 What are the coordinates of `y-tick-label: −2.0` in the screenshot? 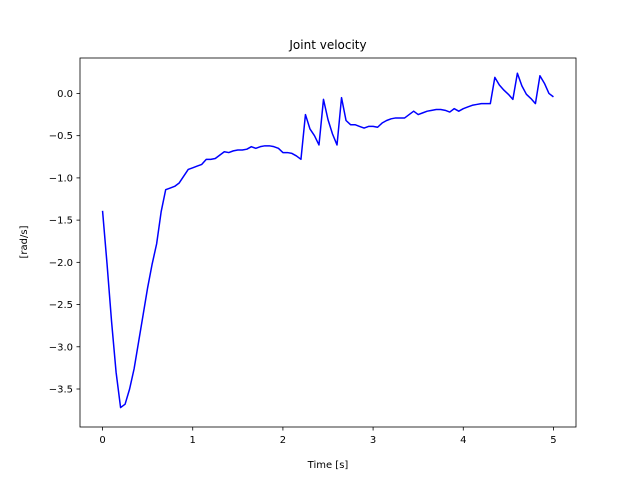 It's located at (61, 263).